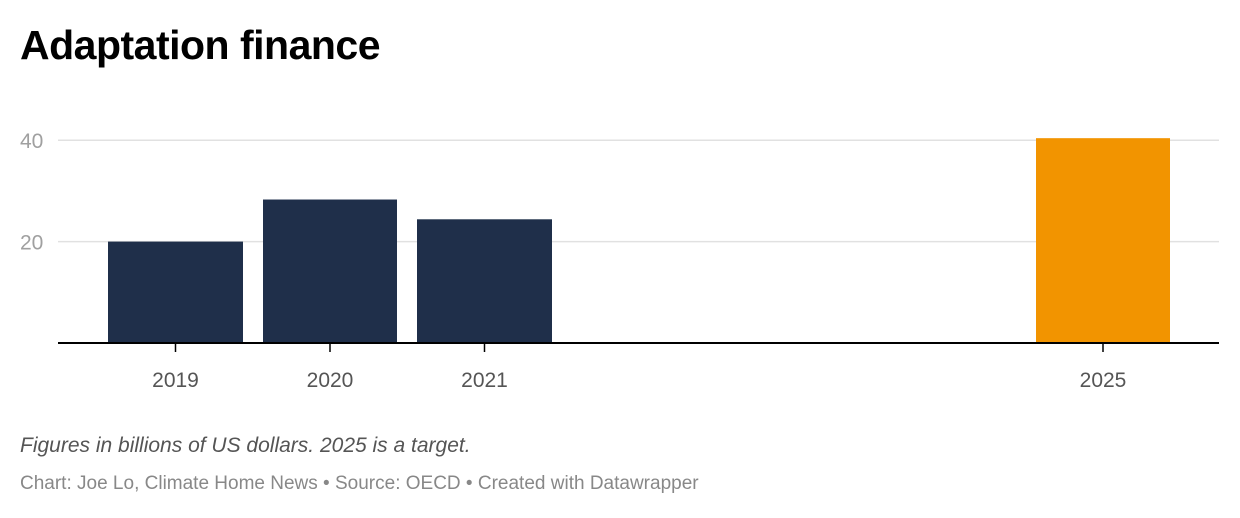 The height and width of the screenshot is (518, 1240). Describe the element at coordinates (638, 367) in the screenshot. I see `x-axis: 2019 2020 2021 2025` at that location.